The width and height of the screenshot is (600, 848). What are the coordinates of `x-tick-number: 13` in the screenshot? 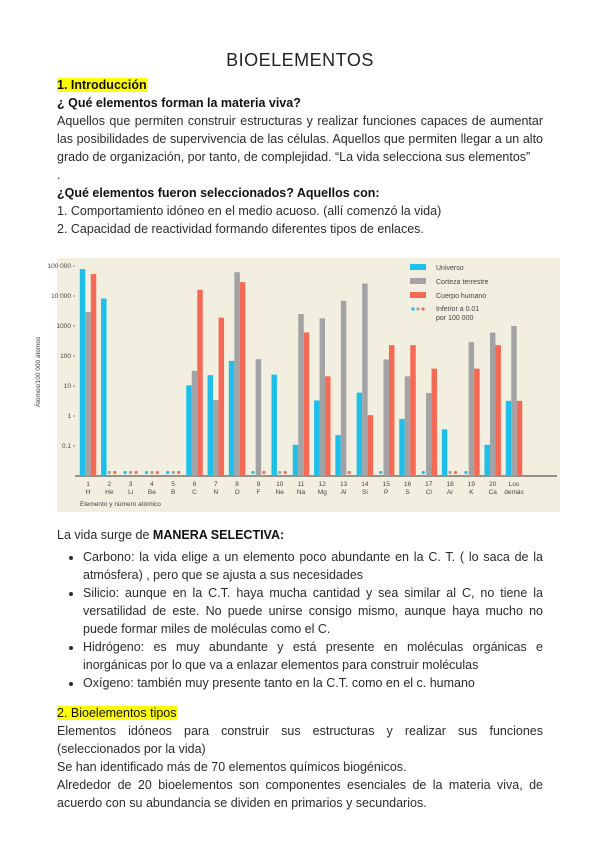 It's located at (344, 484).